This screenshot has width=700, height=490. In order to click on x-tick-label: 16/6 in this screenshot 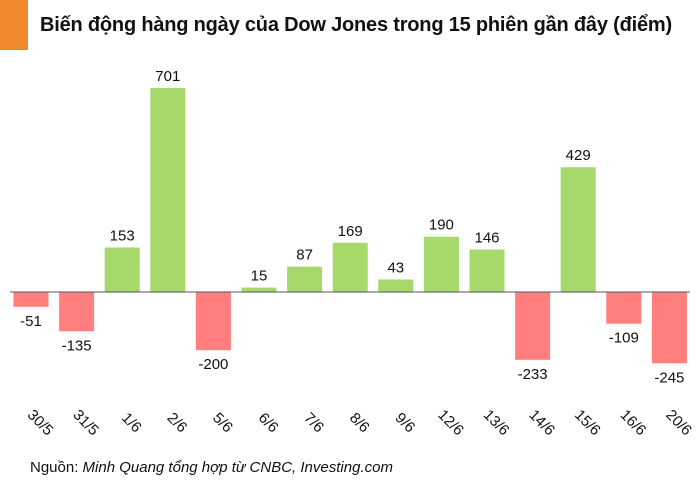, I will do `click(633, 422)`.